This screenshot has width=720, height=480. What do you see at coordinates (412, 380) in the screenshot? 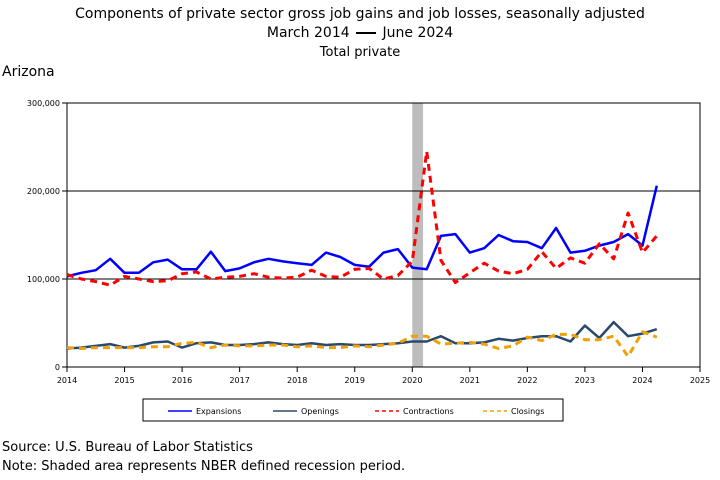
I see `x-tick-label: 2020` at bounding box center [412, 380].